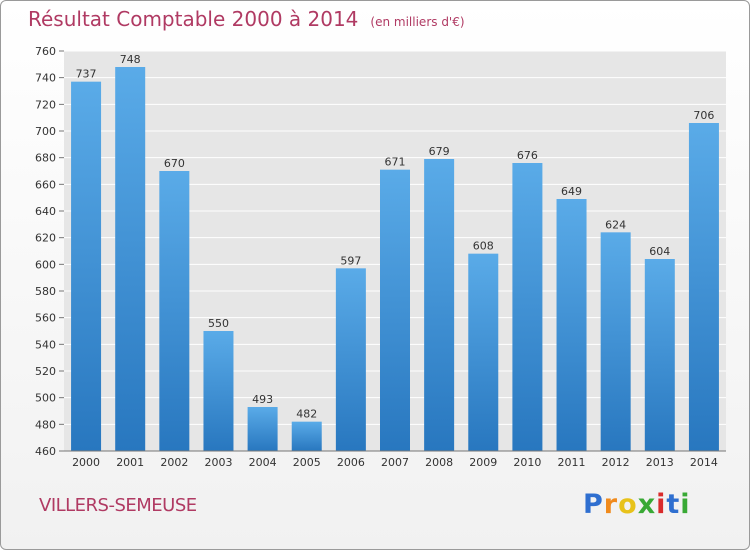 Image resolution: width=750 pixels, height=550 pixels. What do you see at coordinates (703, 115) in the screenshot?
I see `value-label: 706` at bounding box center [703, 115].